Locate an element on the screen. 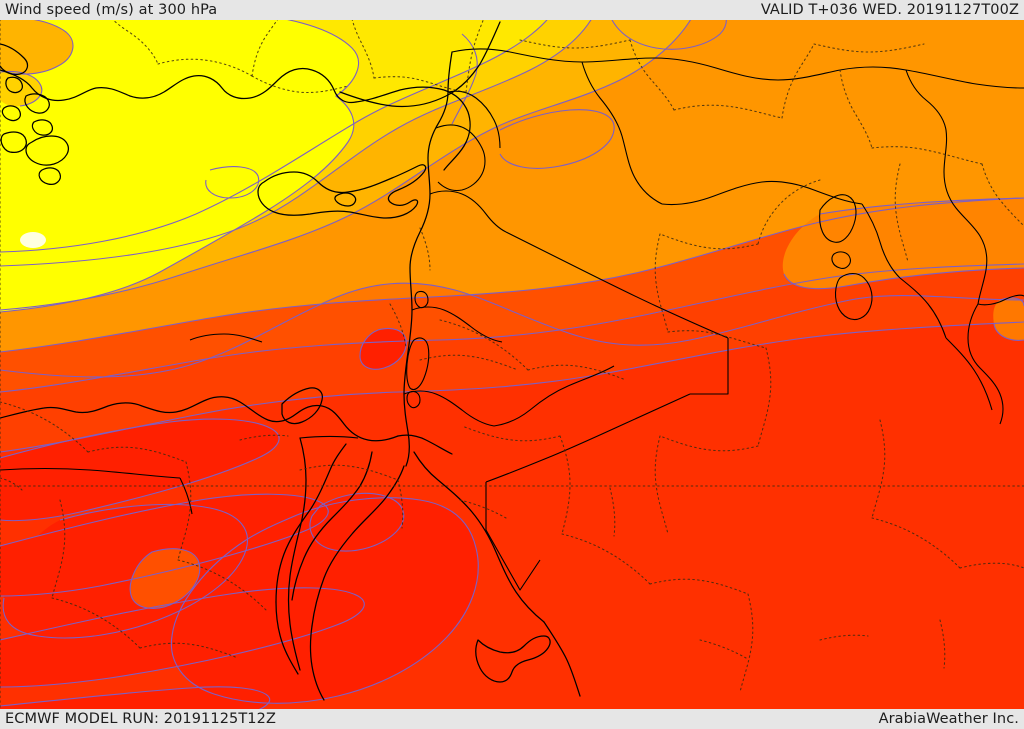  fill-inclusion-nw2 is located at coordinates (21, 89).